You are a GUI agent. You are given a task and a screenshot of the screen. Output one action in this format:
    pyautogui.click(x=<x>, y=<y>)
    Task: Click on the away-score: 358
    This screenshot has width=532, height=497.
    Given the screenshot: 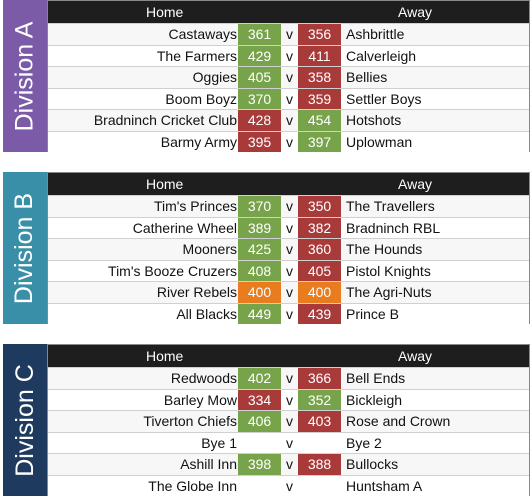 What is the action you would take?
    pyautogui.click(x=319, y=77)
    